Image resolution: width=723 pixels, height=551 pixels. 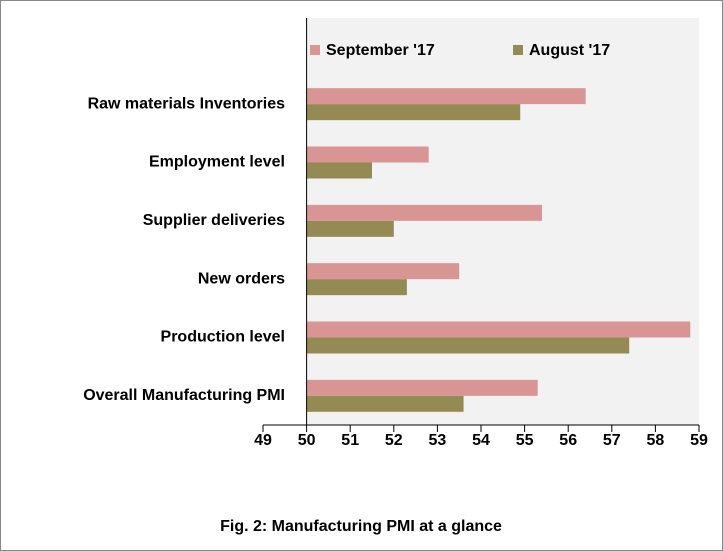 I want to click on x-tick-label: 56, so click(x=568, y=440).